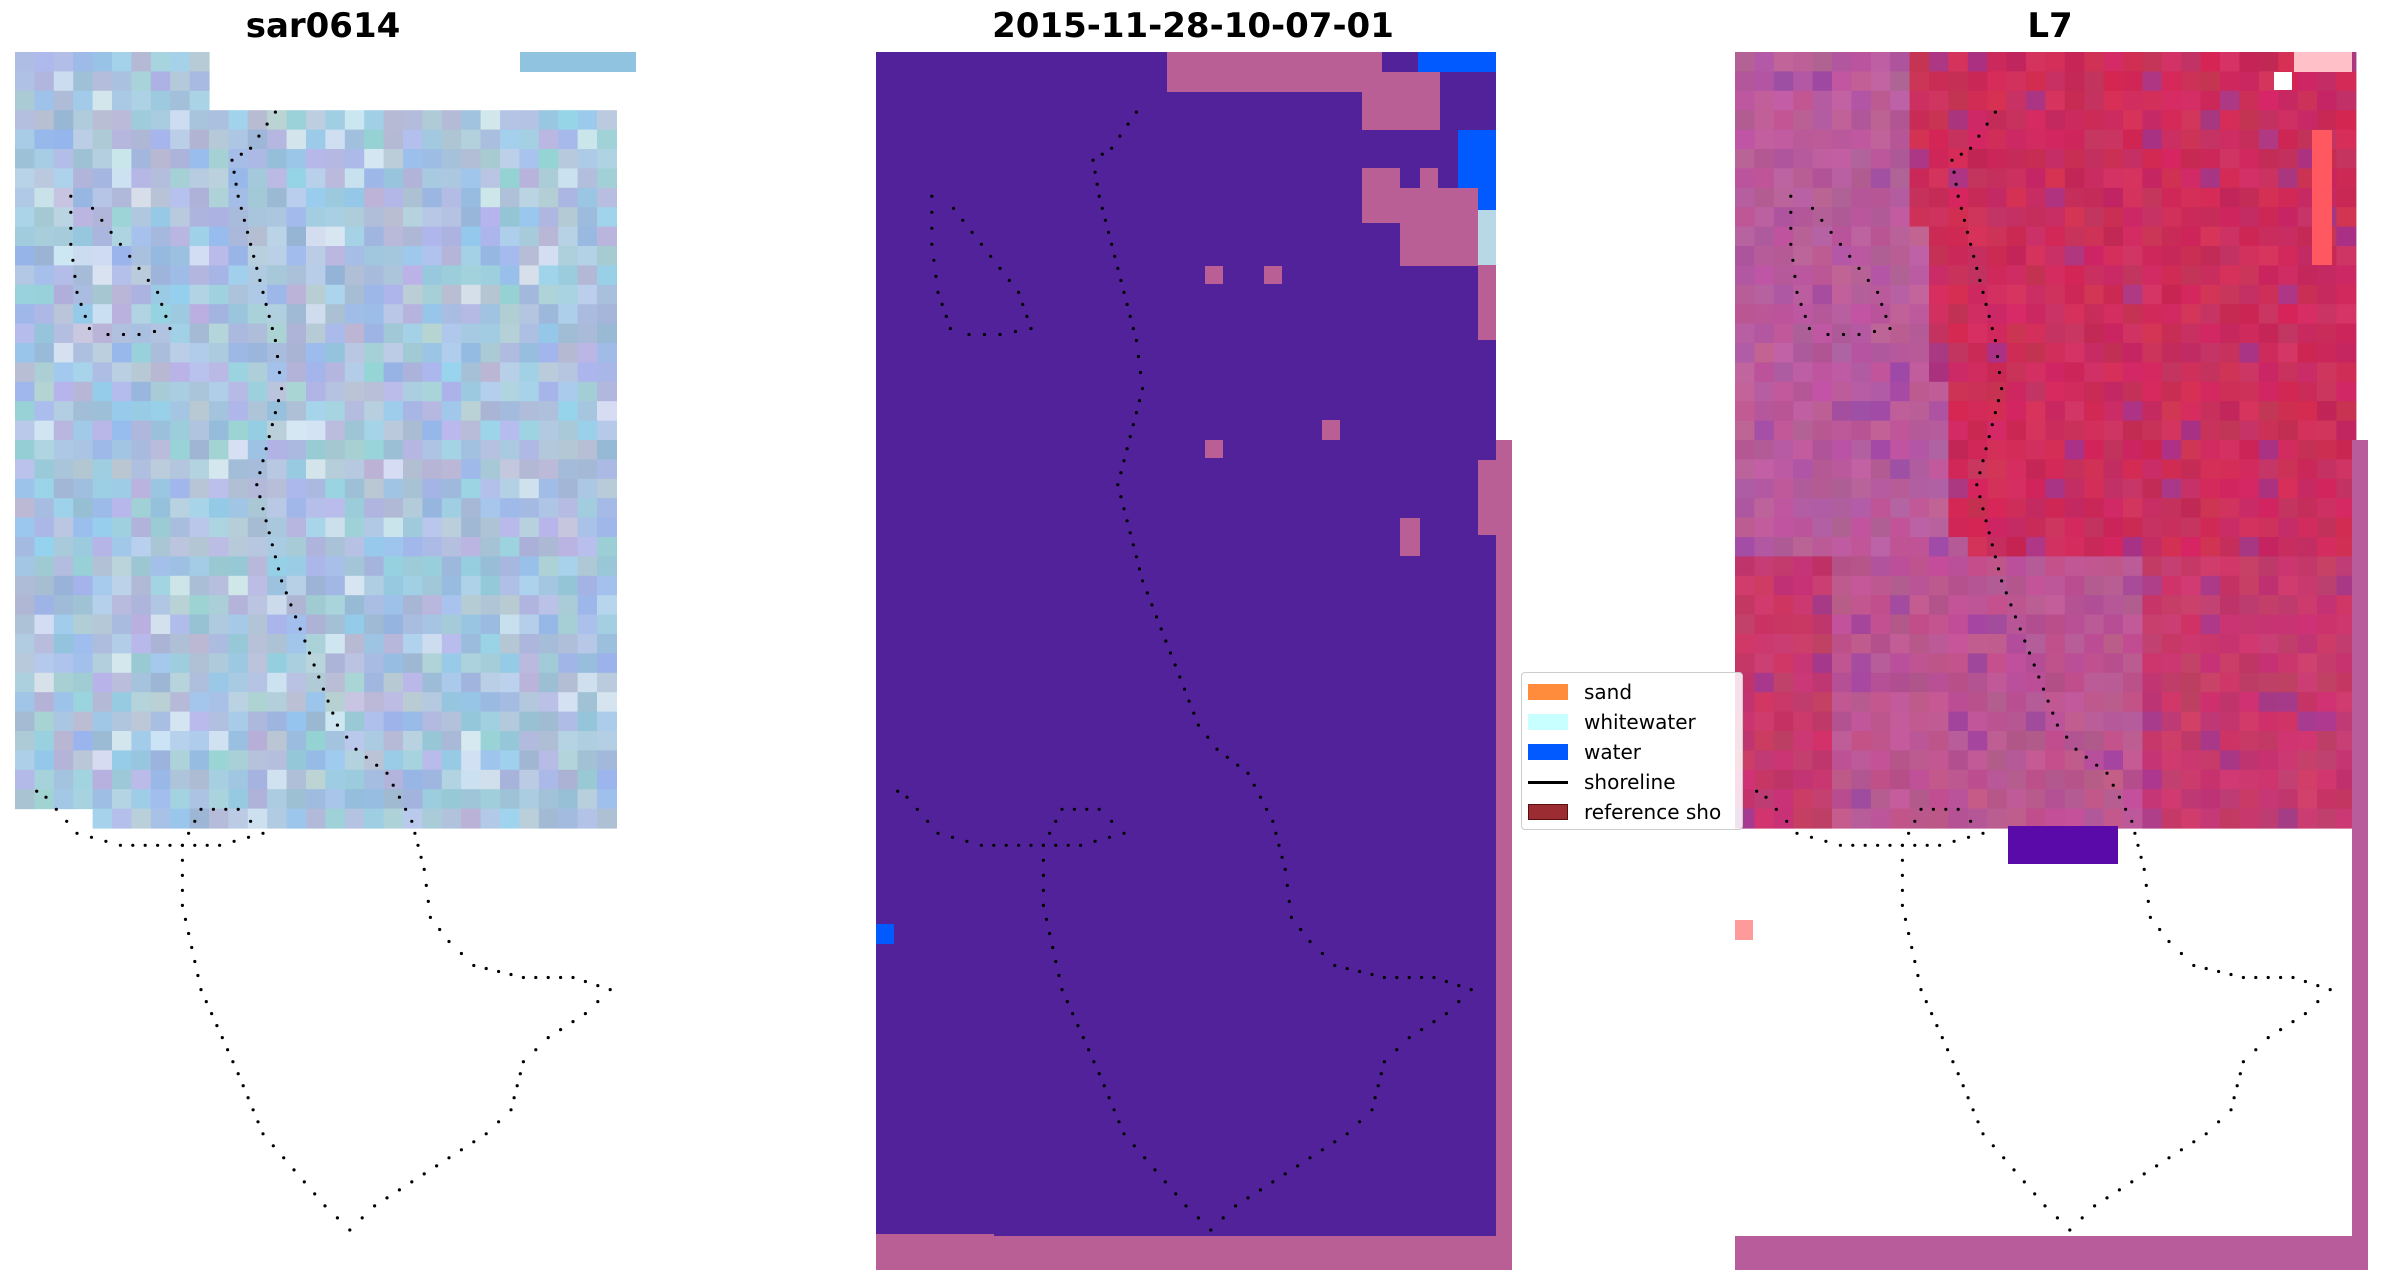 This screenshot has width=2381, height=1283. Describe the element at coordinates (1653, 812) in the screenshot. I see `legend-label-reference-shoreline: reference sho` at that location.